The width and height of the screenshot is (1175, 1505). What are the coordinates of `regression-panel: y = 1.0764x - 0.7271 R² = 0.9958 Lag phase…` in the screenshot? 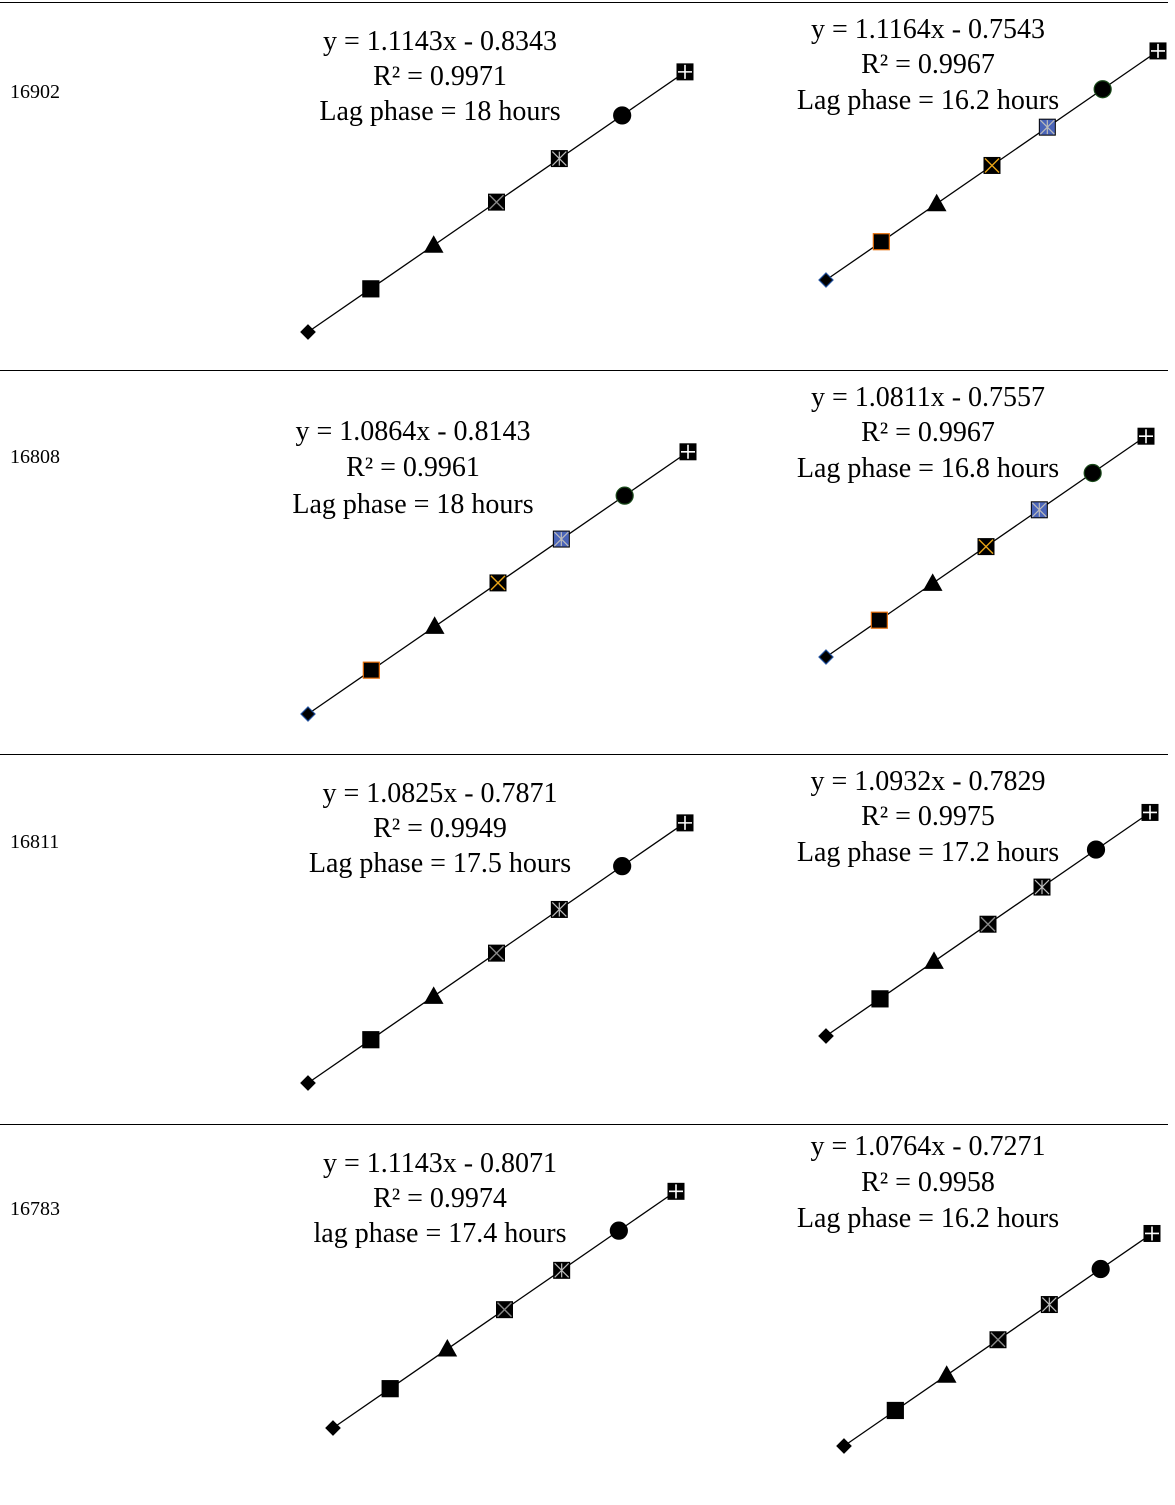 It's located at (979, 1292).